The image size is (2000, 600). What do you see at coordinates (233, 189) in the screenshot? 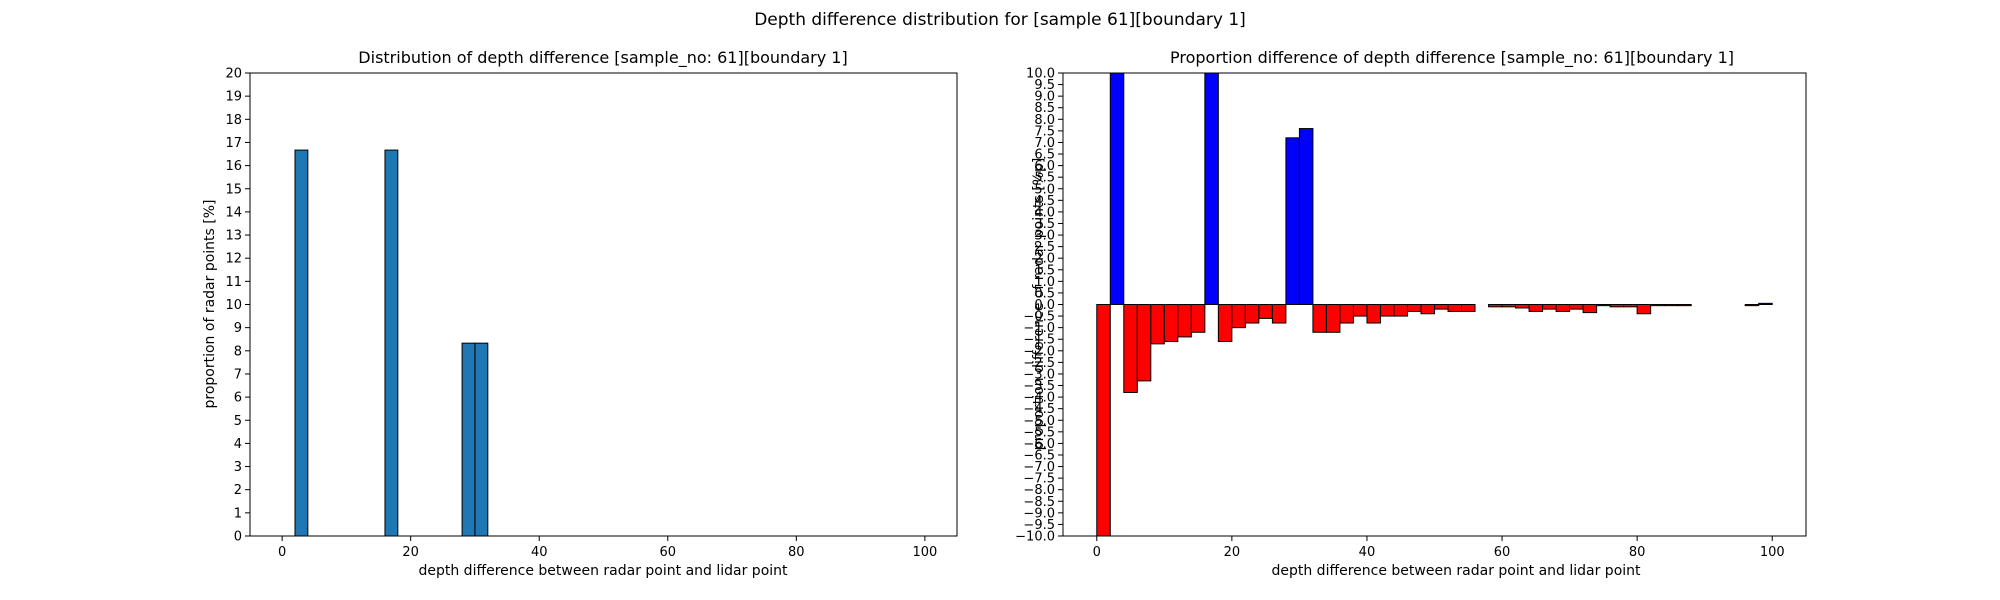
I see `y-tick-label: 15` at bounding box center [233, 189].